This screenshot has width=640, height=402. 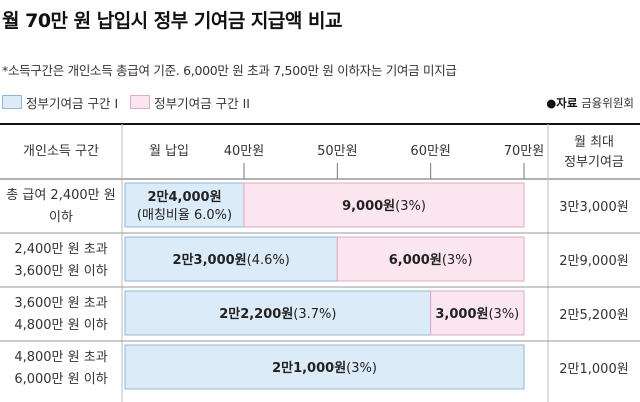 I want to click on source-note: ●자료 금융위원회, so click(x=590, y=103).